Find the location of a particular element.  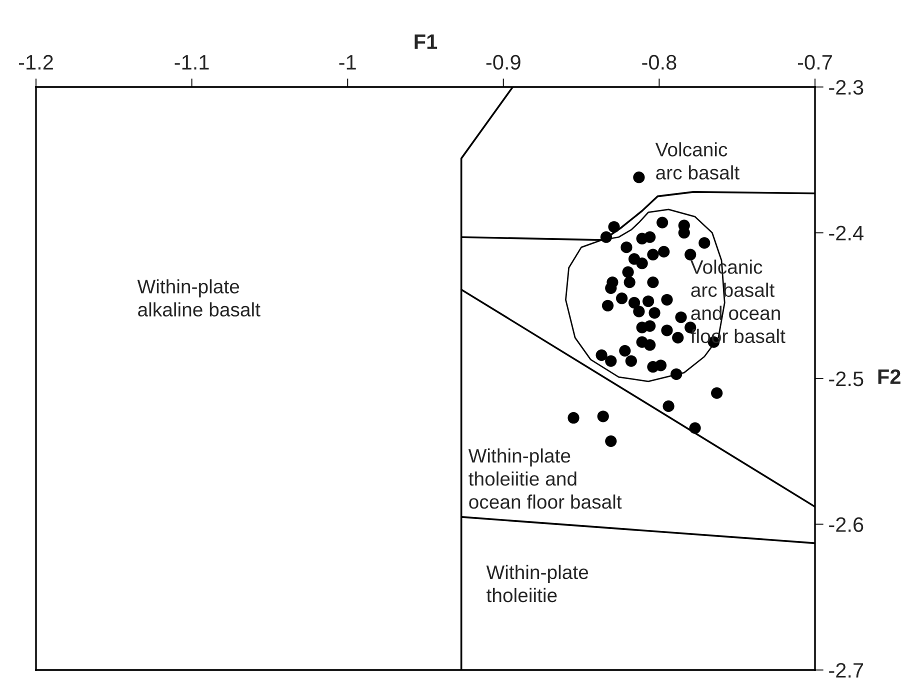

annotation: Within-plate tholeiitie is located at coordinates (537, 583).